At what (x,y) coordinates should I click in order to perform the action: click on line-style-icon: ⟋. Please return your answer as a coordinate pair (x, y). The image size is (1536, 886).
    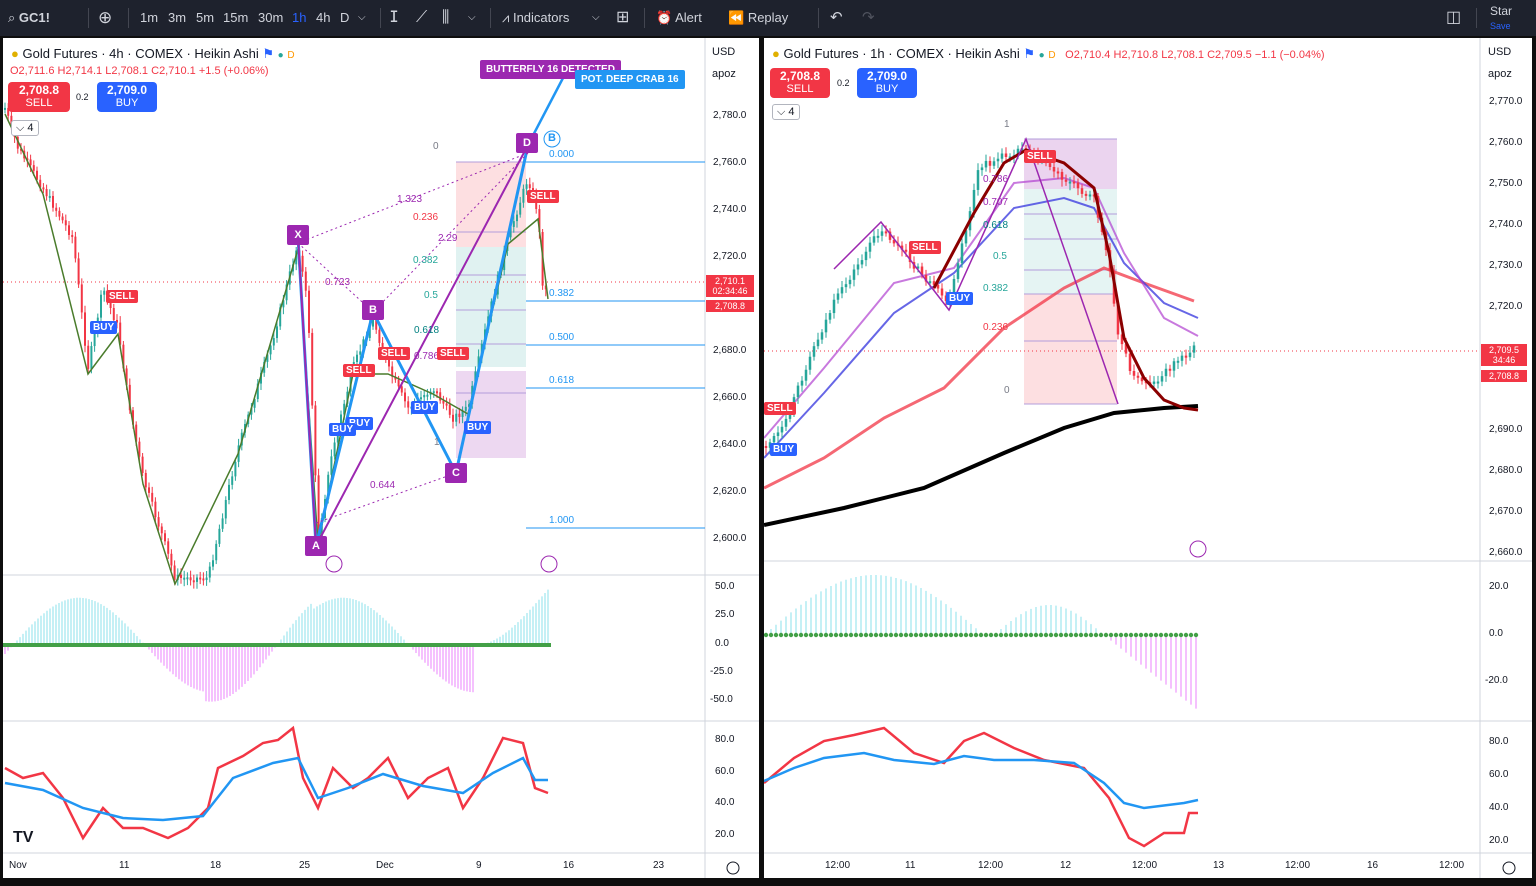
    Looking at the image, I should click on (422, 17).